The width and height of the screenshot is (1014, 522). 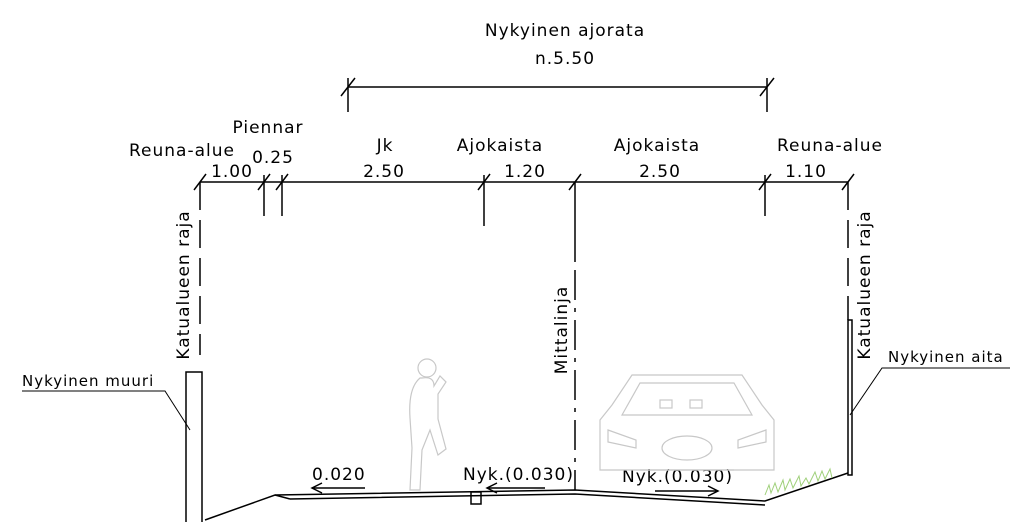 I want to click on main-dimension, so click(x=524, y=199).